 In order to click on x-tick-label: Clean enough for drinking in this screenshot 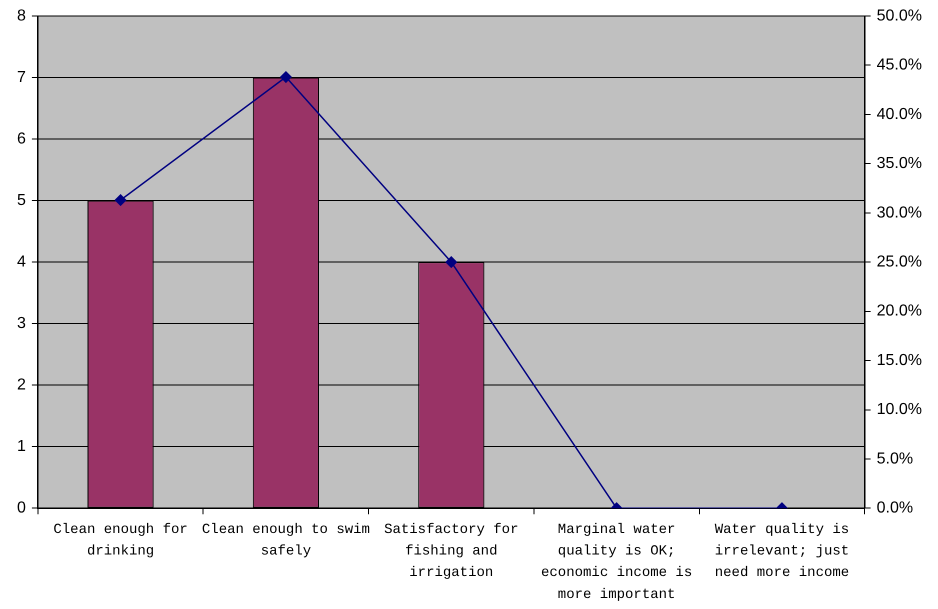, I will do `click(120, 541)`.